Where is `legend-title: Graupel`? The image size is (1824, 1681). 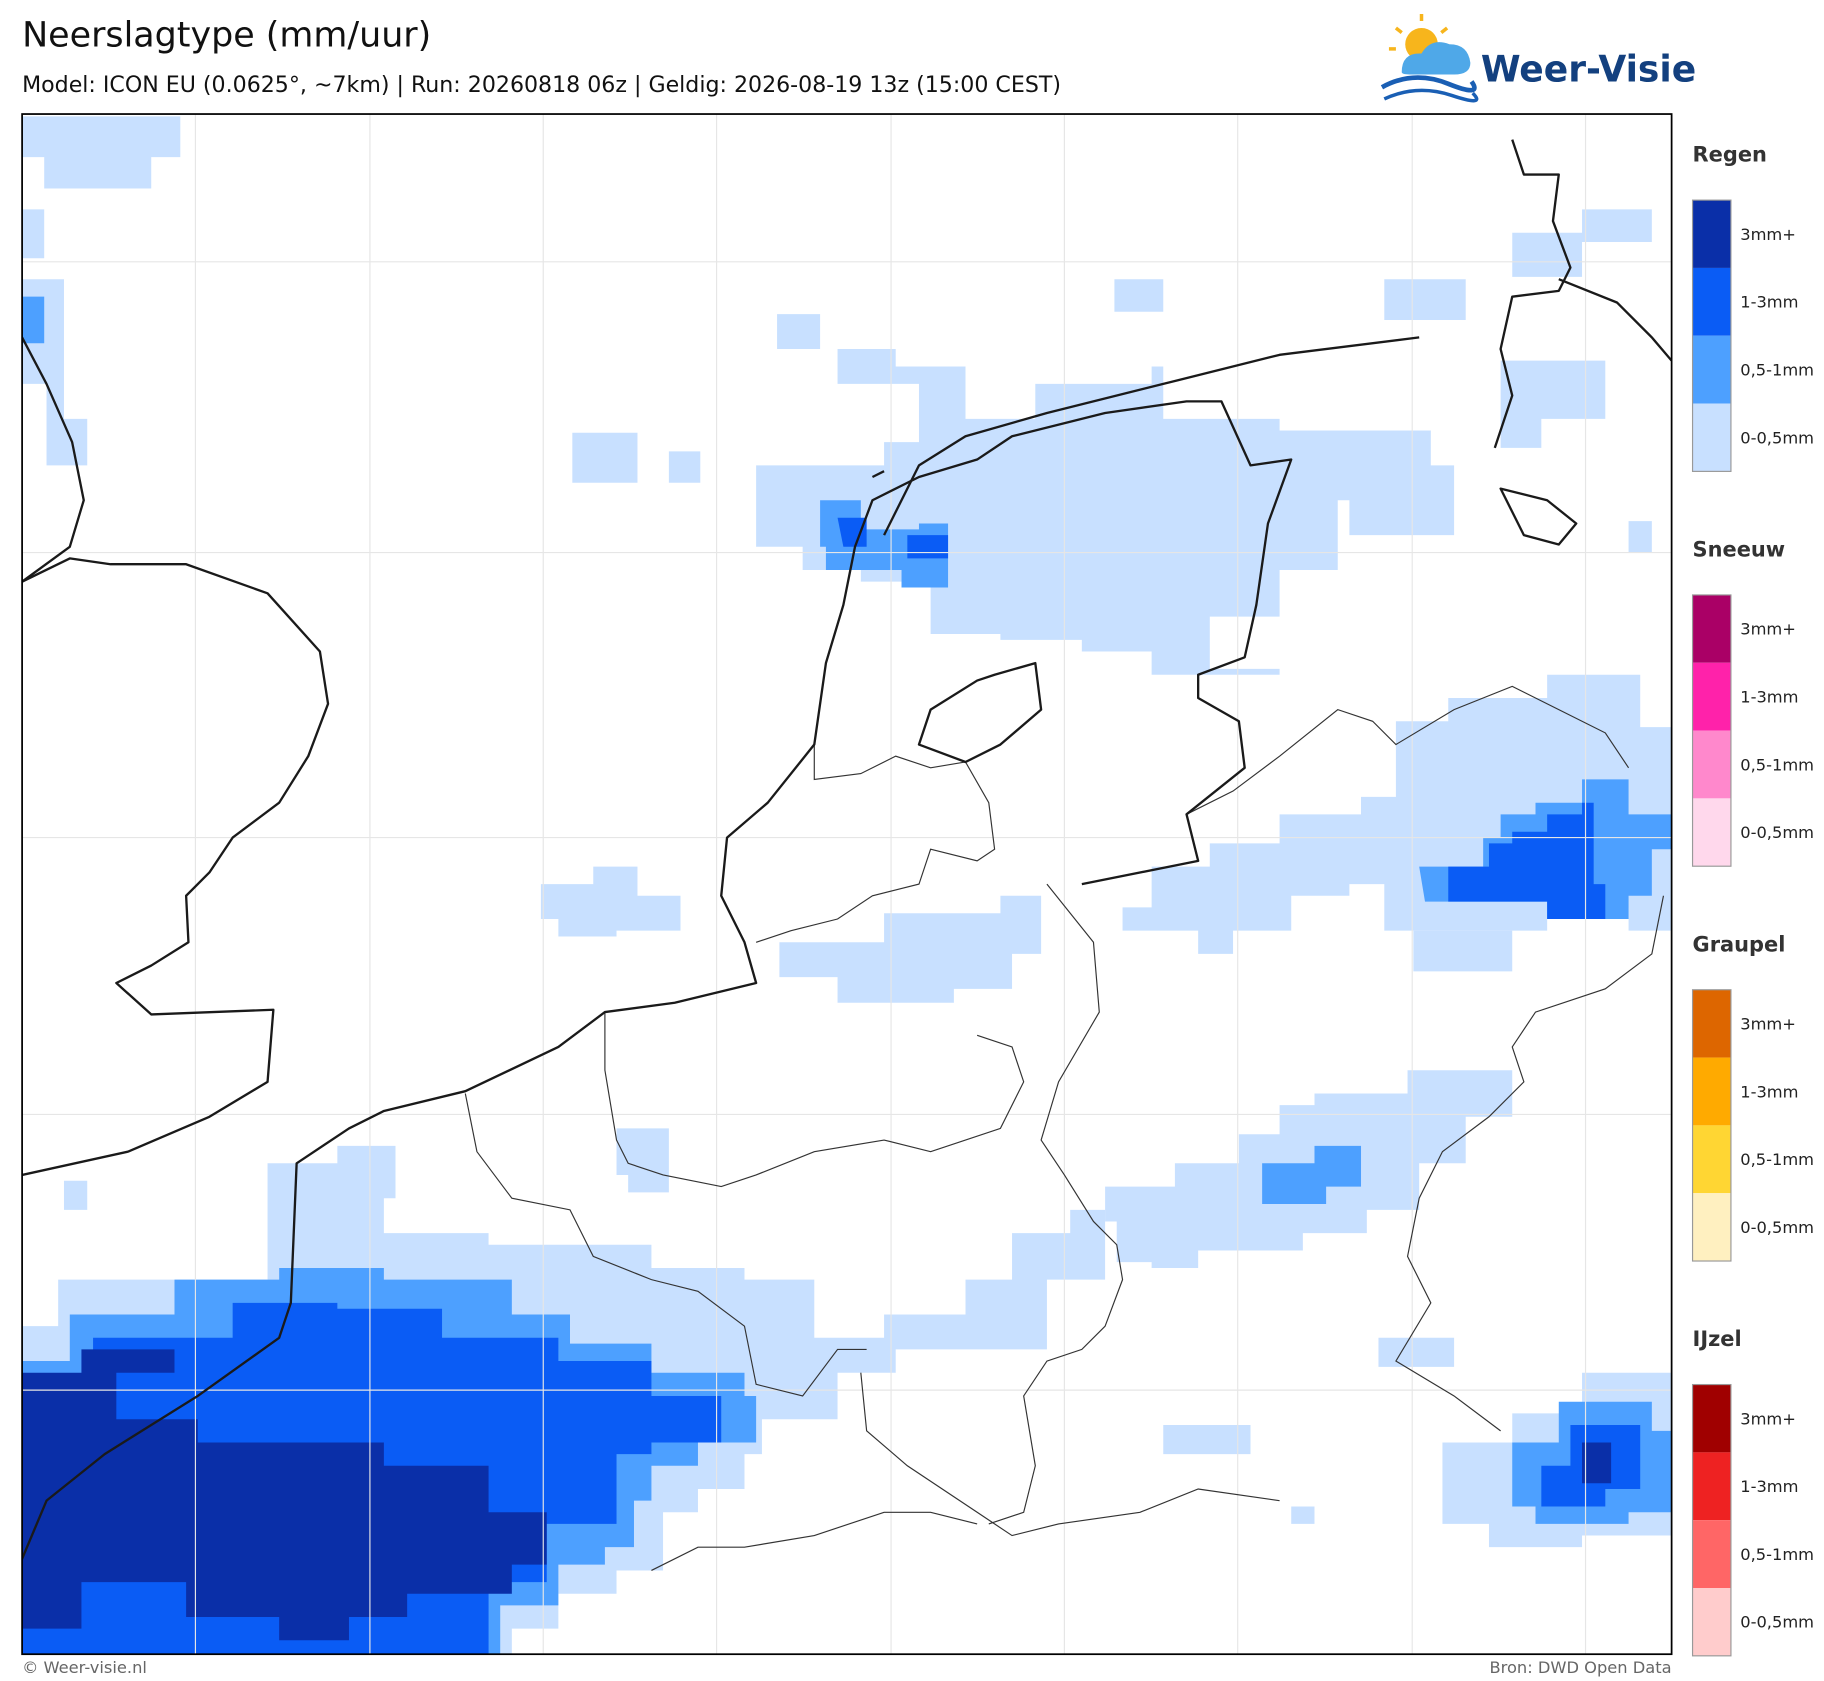
legend-title: Graupel is located at coordinates (1739, 944).